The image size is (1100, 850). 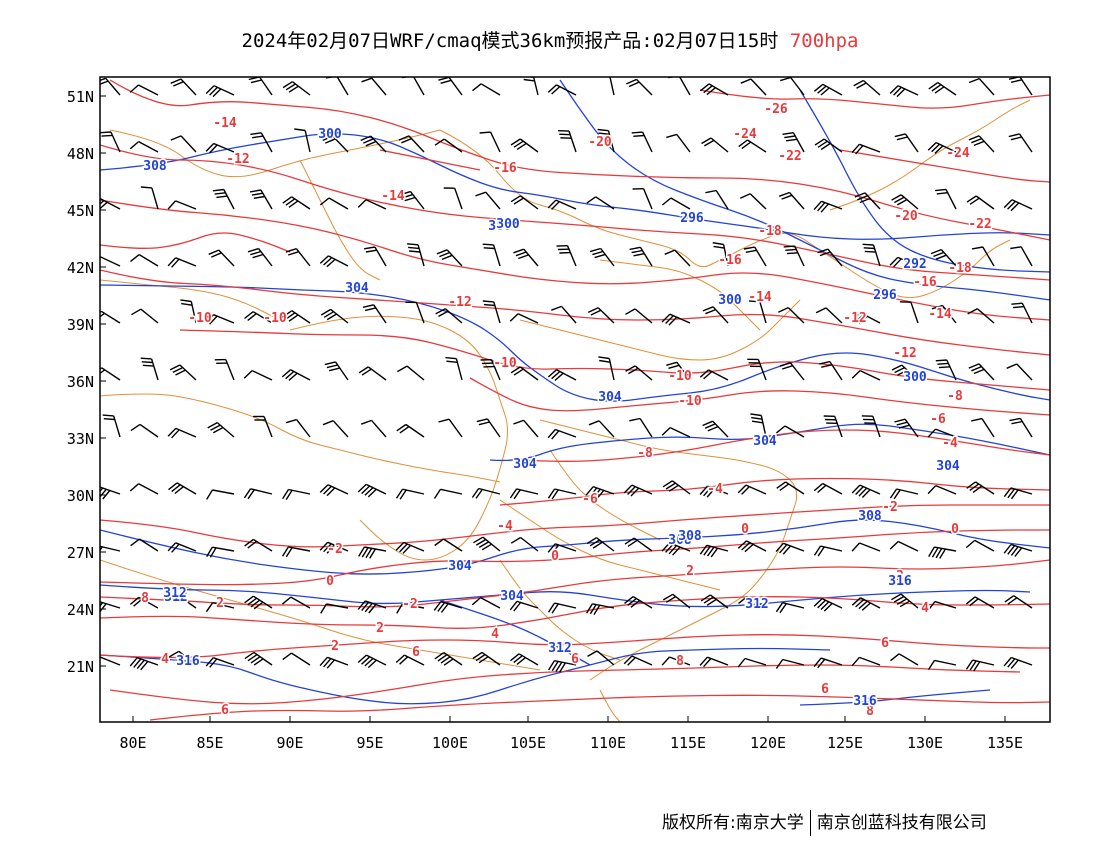 I want to click on lat-tick-label: 24N, so click(x=80, y=610).